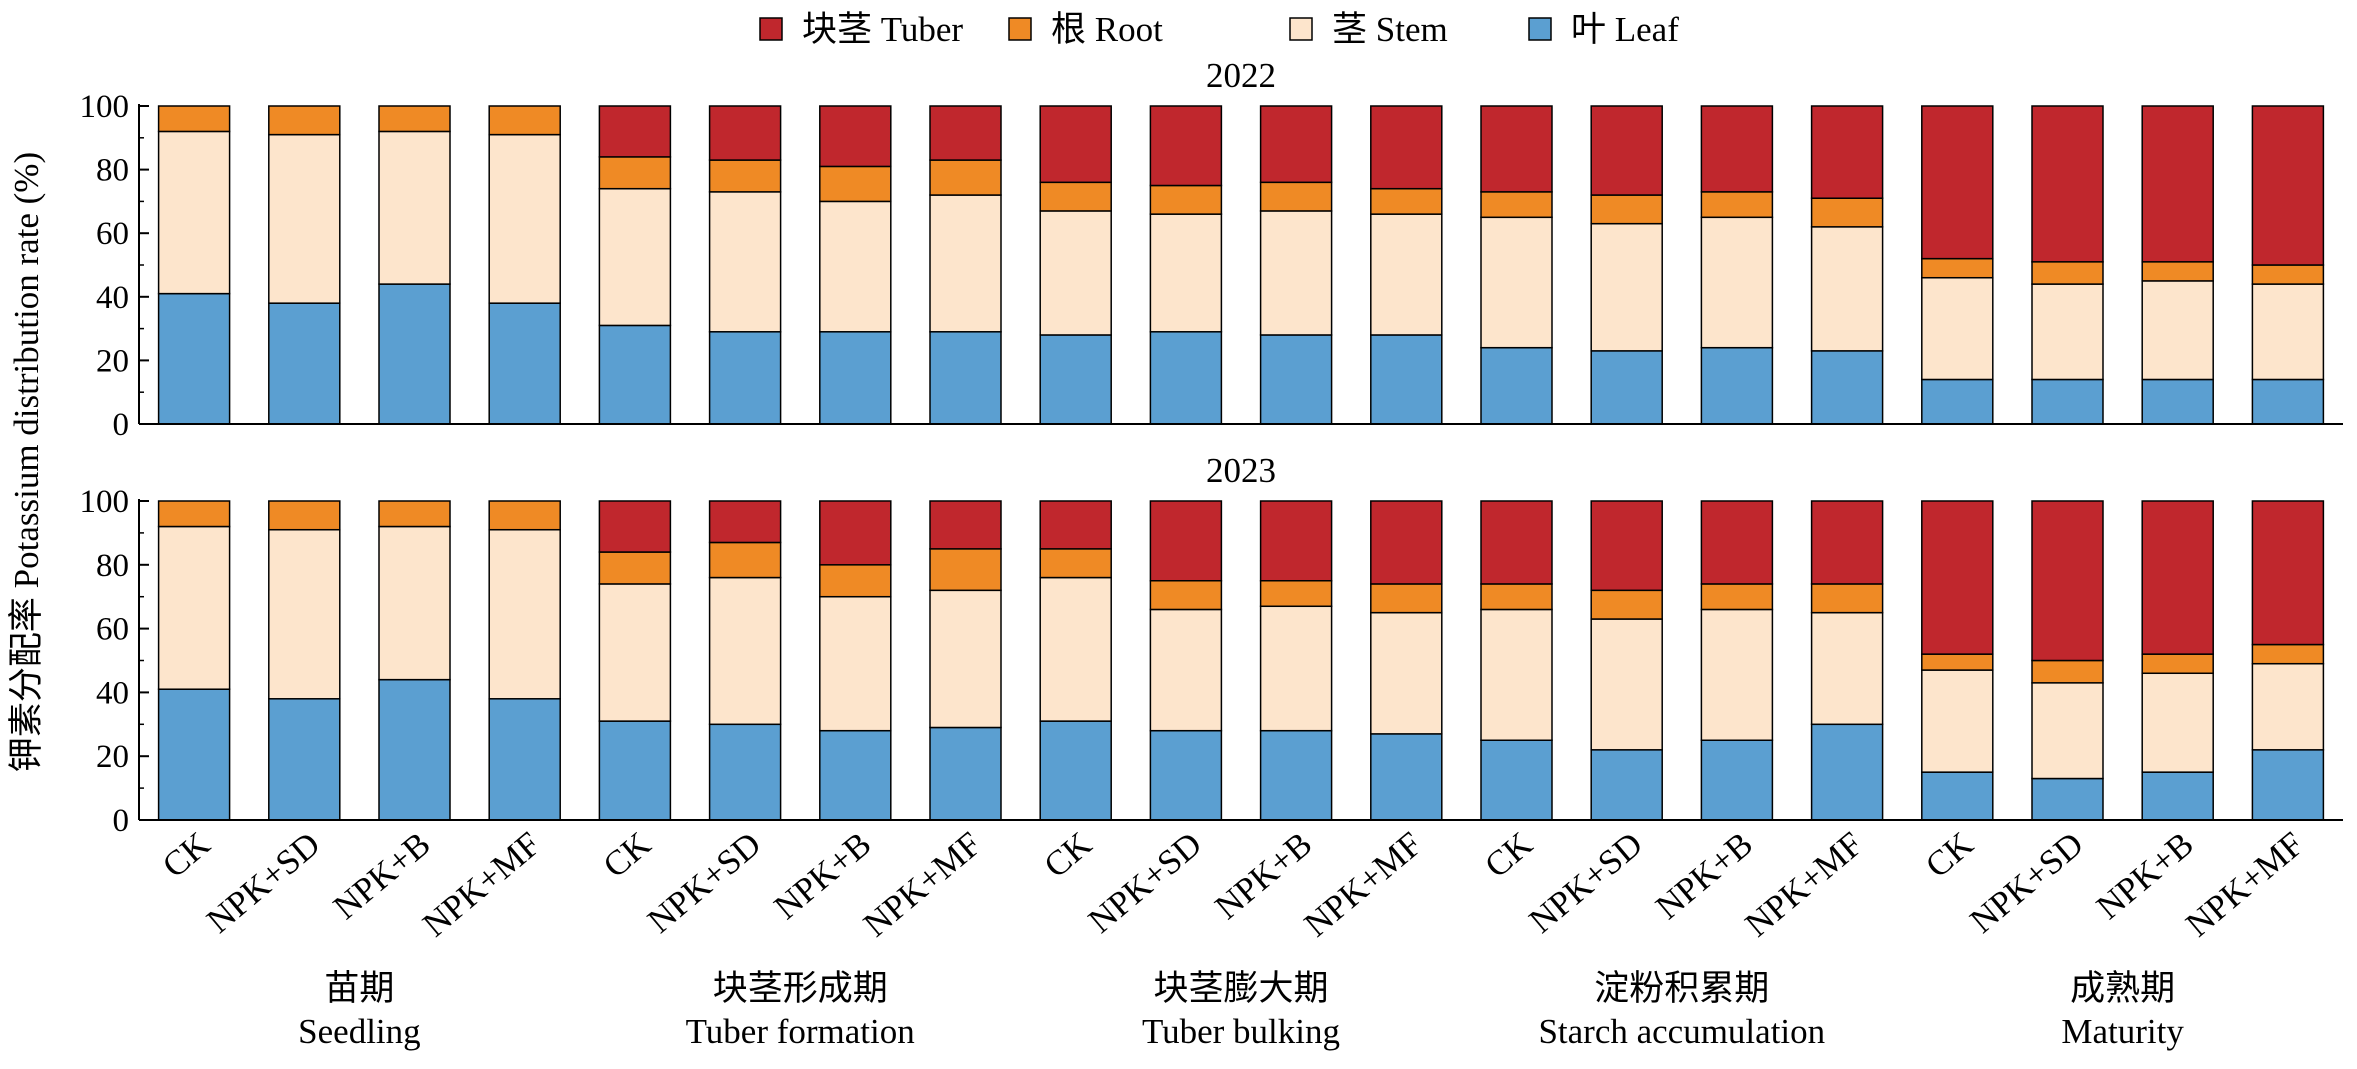  I want to click on y-tick-label: 20, so click(112, 757).